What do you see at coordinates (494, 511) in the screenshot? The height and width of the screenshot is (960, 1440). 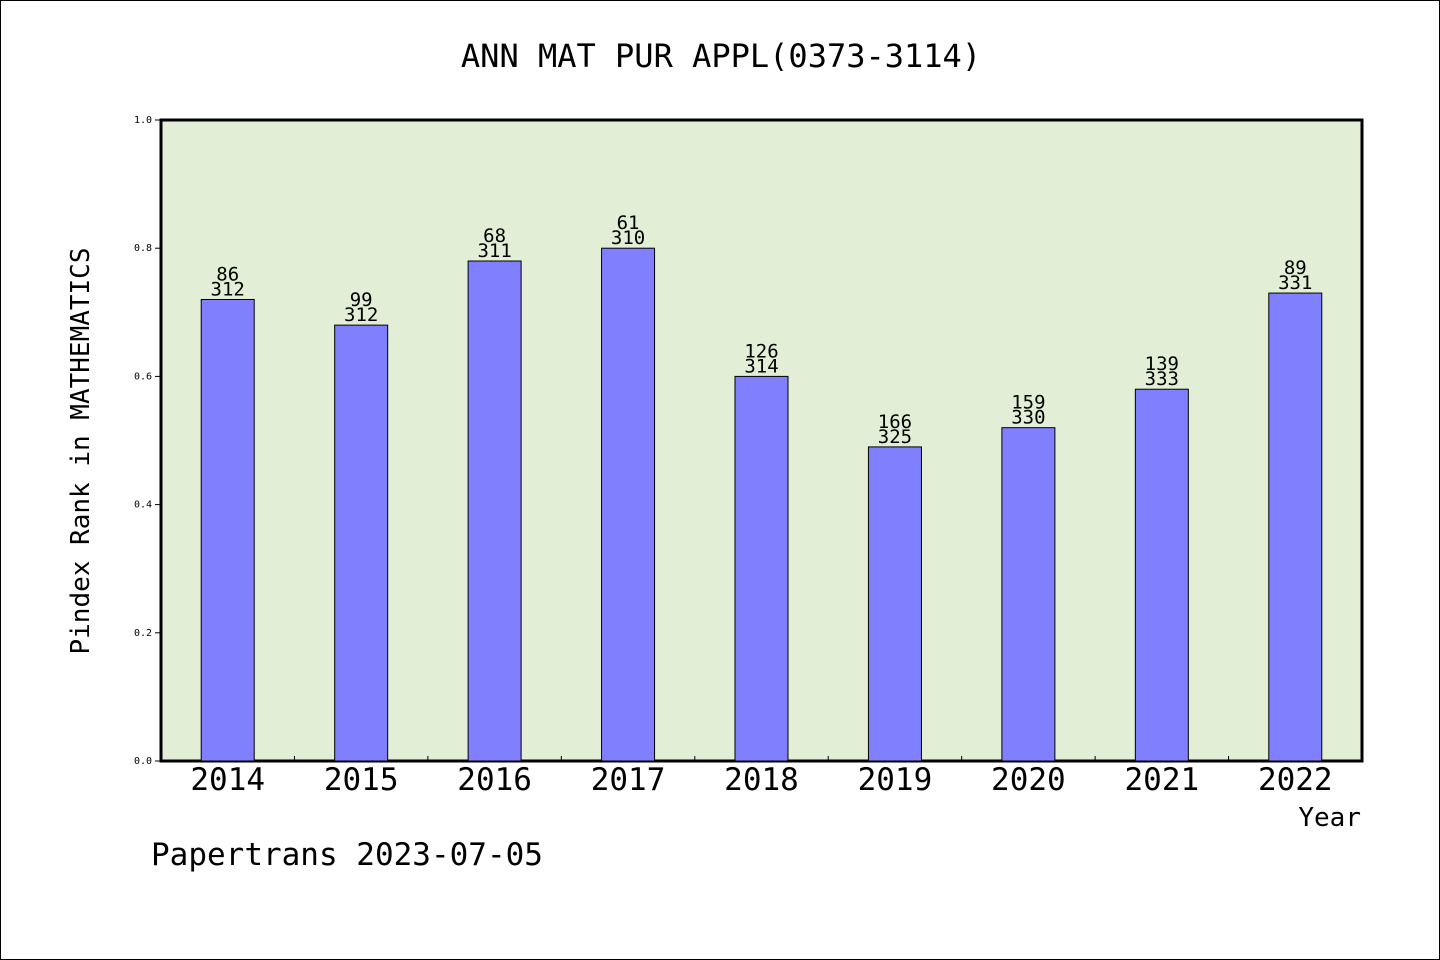 I see `bar-2016` at bounding box center [494, 511].